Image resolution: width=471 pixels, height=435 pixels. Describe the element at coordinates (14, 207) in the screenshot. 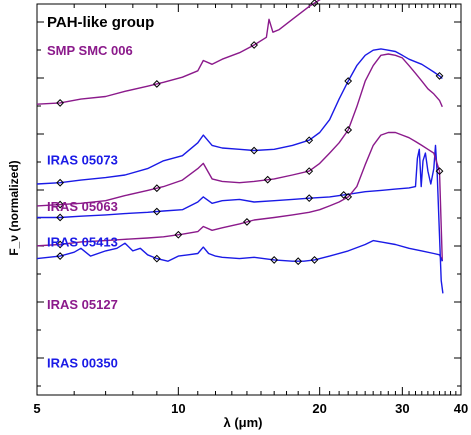

I see `y-axis-label: F_ν (normalized)` at that location.